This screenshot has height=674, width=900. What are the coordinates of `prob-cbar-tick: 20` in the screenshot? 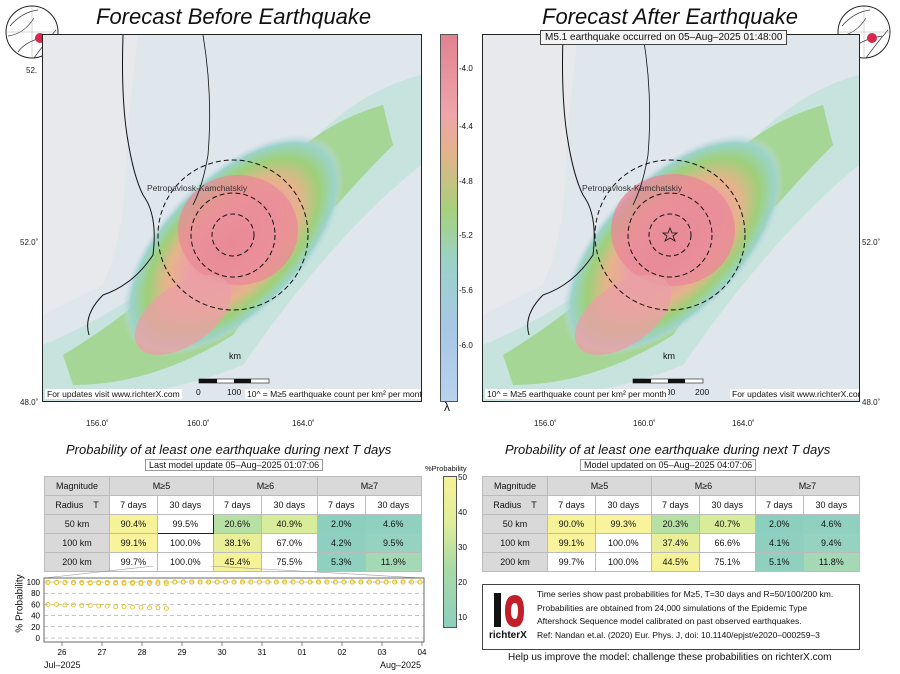 It's located at (462, 582).